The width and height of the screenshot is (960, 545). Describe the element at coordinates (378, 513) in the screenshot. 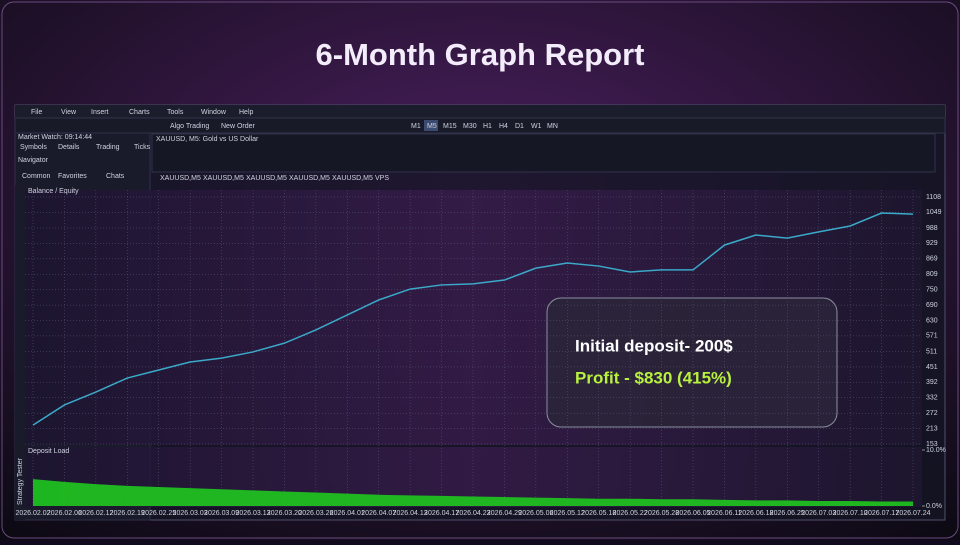

I see `x-tick-label: 2026.04.07` at that location.